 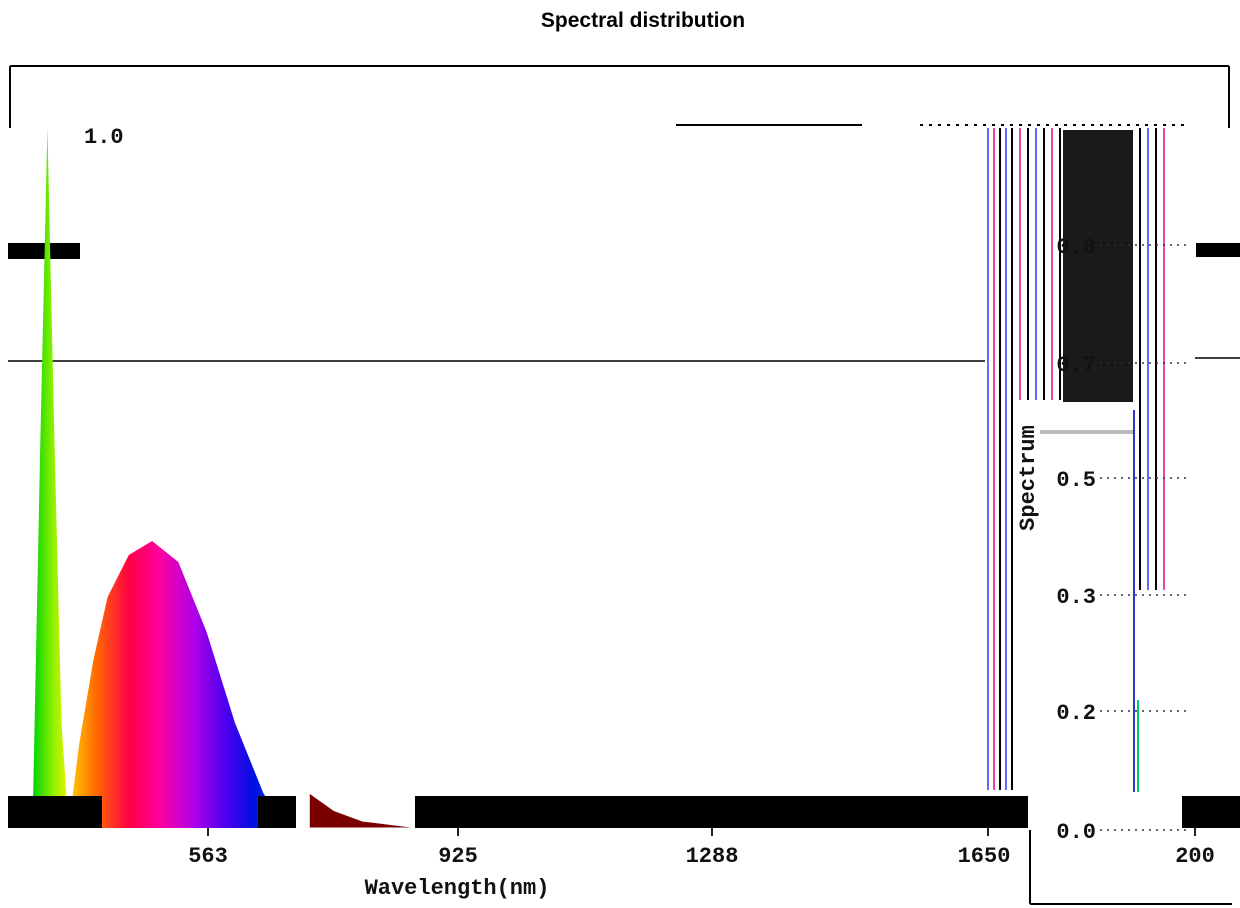 What do you see at coordinates (104, 137) in the screenshot?
I see `y-tick-label: 1.0` at bounding box center [104, 137].